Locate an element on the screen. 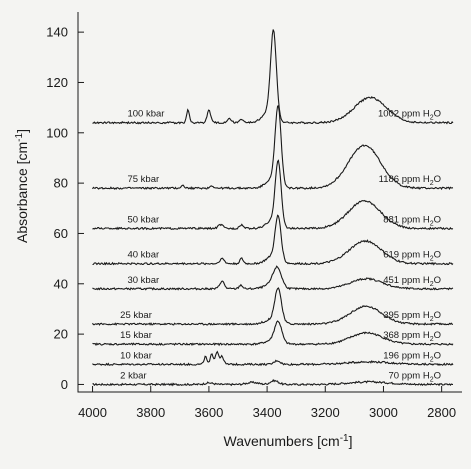 This screenshot has width=471, height=469. series-water-label: 395 ppm H2O is located at coordinates (412, 316).